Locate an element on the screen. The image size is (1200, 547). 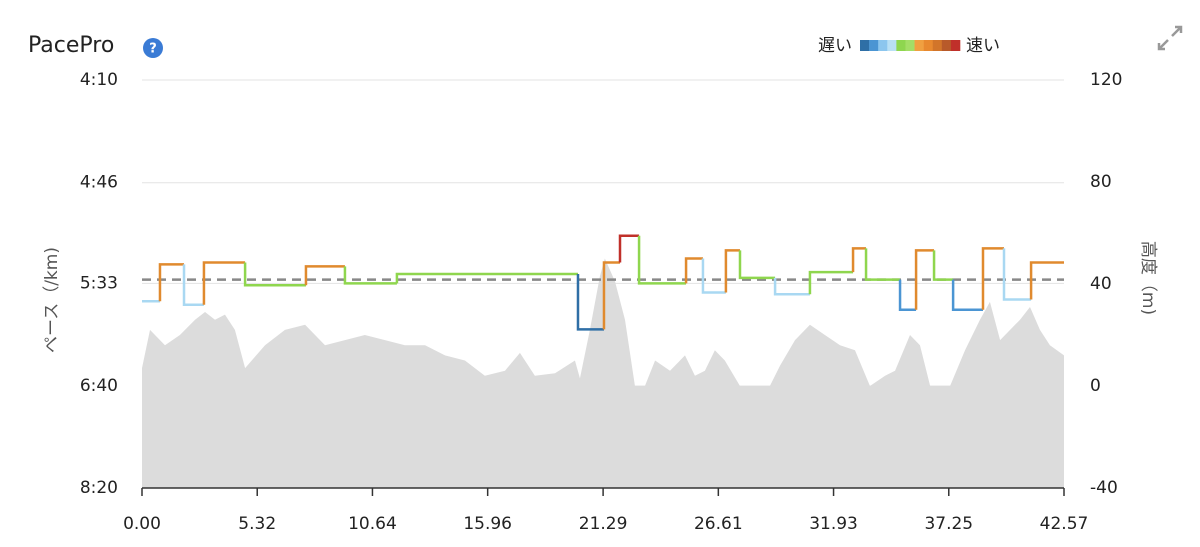
y-tick-label: 5:33 is located at coordinates (99, 283).